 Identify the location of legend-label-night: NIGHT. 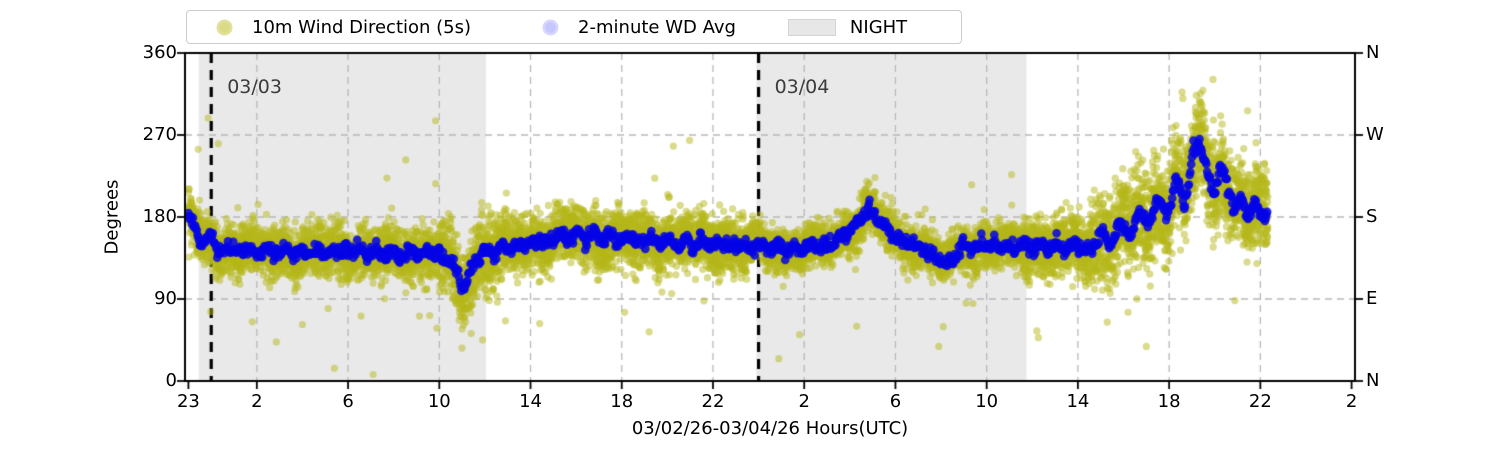
(878, 27).